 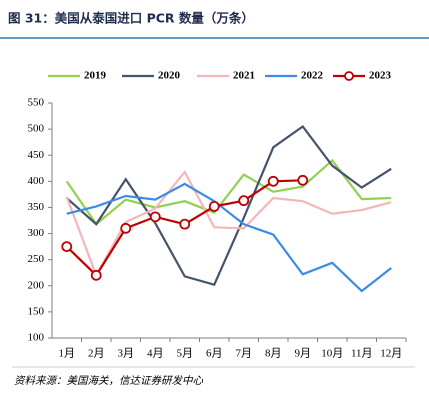 What do you see at coordinates (312, 76) in the screenshot?
I see `legend-label: 2022` at bounding box center [312, 76].